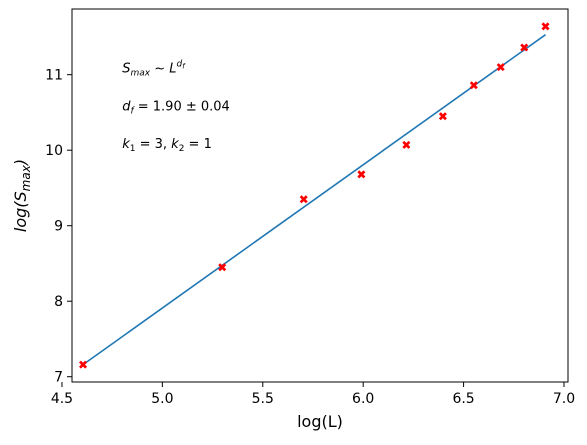 The image size is (587, 445). What do you see at coordinates (313, 394) in the screenshot?
I see `x-ticks: 4.5 5.0 5.5 6.0 6.5 7.0` at bounding box center [313, 394].